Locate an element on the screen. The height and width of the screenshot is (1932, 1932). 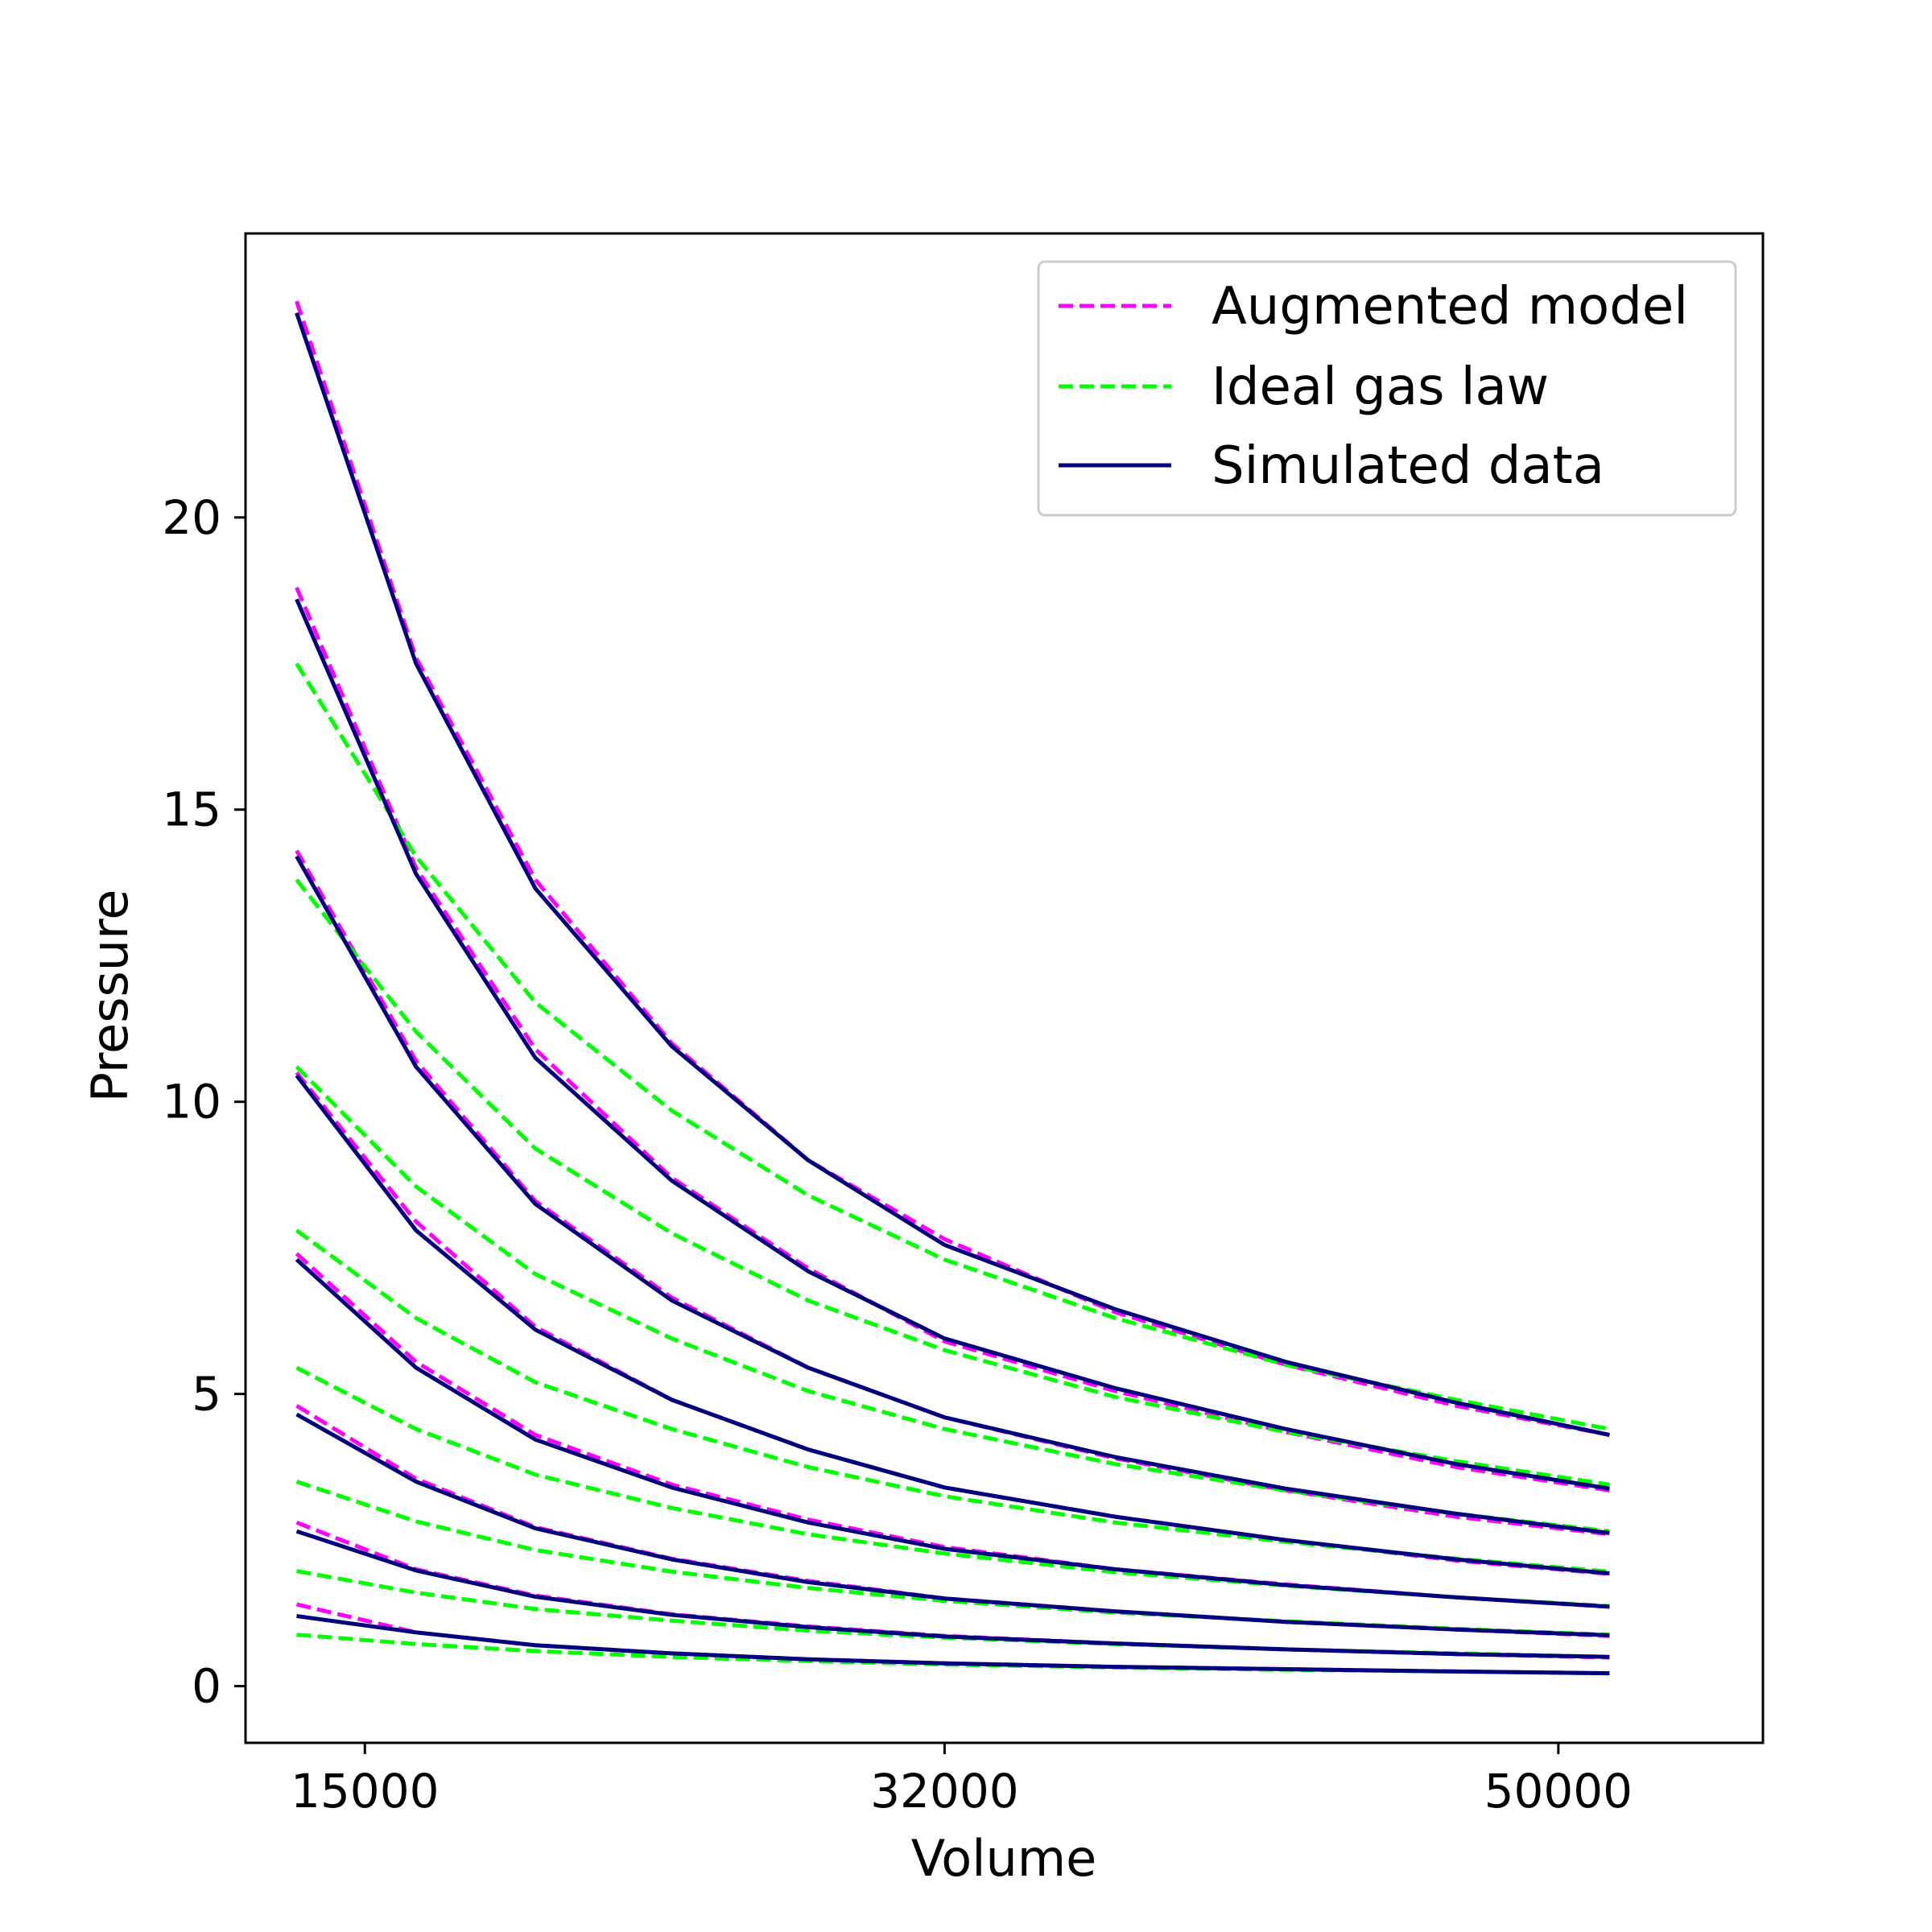
x-tick-label-0: 15000 is located at coordinates (365, 1791).